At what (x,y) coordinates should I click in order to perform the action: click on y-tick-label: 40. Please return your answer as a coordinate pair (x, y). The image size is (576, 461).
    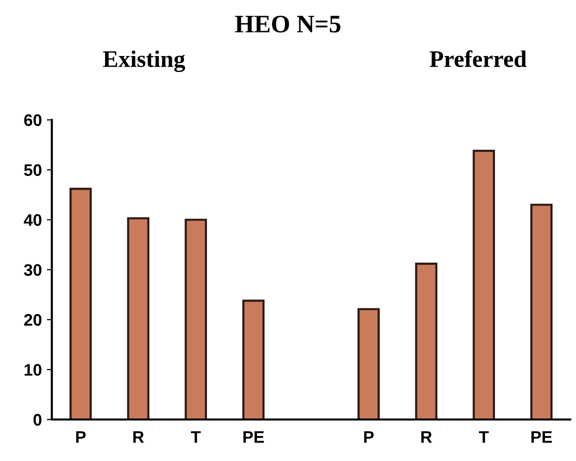
    Looking at the image, I should click on (33, 220).